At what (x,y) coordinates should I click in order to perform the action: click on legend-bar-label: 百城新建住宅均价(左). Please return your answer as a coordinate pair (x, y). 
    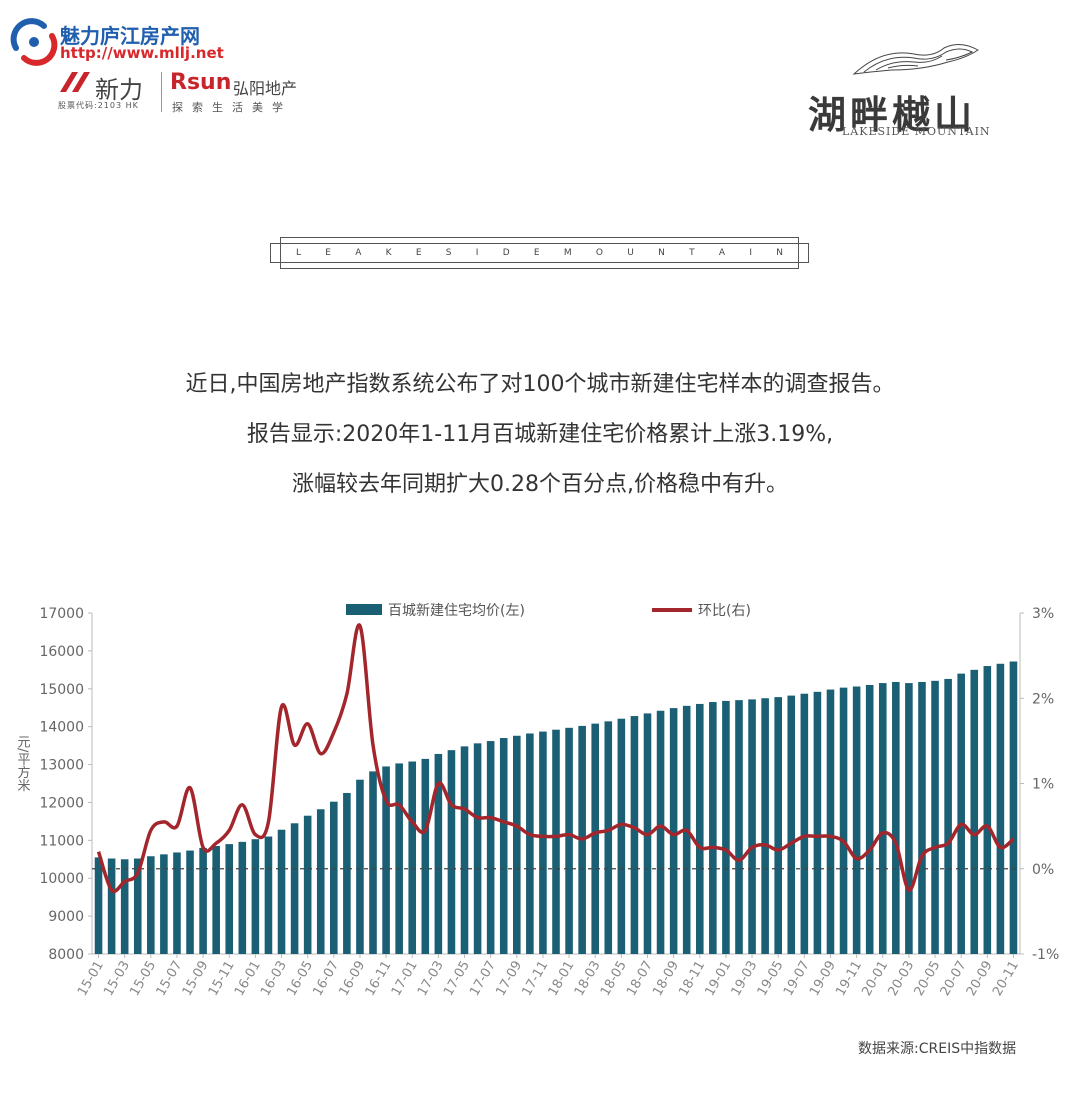
    Looking at the image, I should click on (456, 611).